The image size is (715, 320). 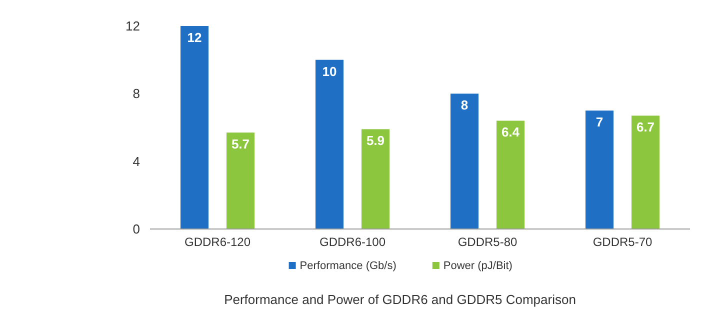 I want to click on x-tick-label: GDDR6-100, so click(x=352, y=242).